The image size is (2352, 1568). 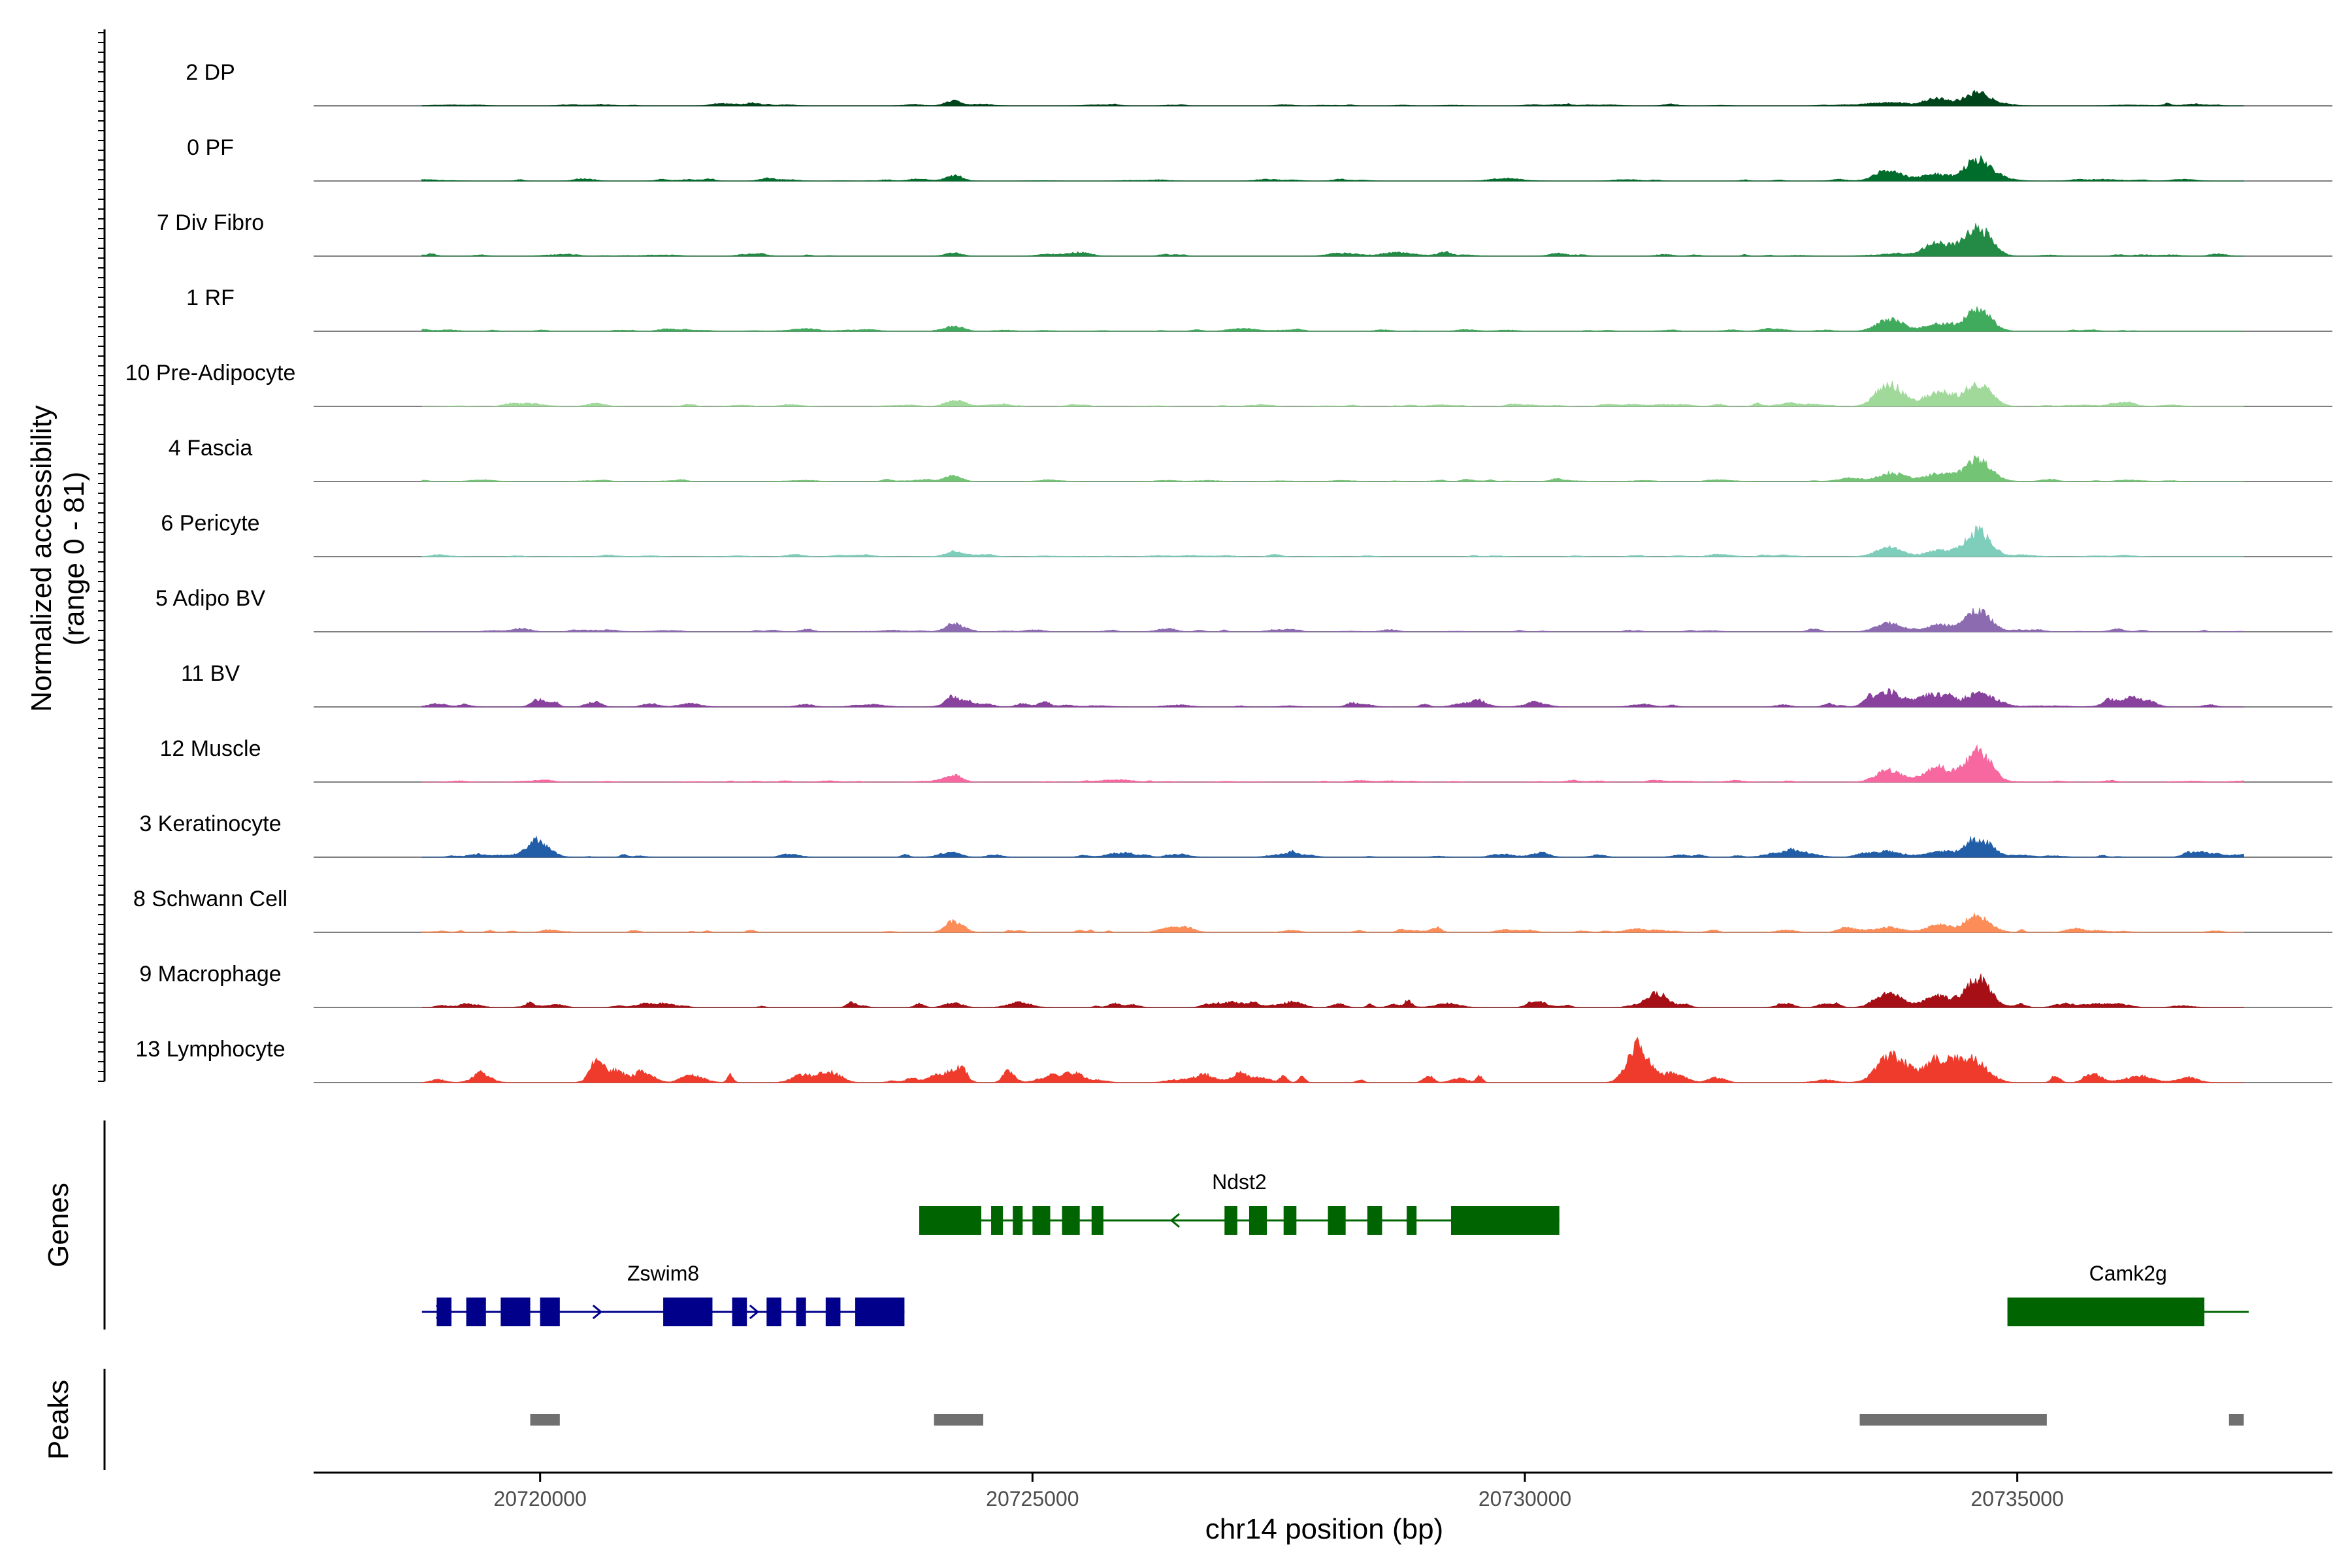 What do you see at coordinates (1524, 1499) in the screenshot?
I see `x-tick-label: 20730000` at bounding box center [1524, 1499].